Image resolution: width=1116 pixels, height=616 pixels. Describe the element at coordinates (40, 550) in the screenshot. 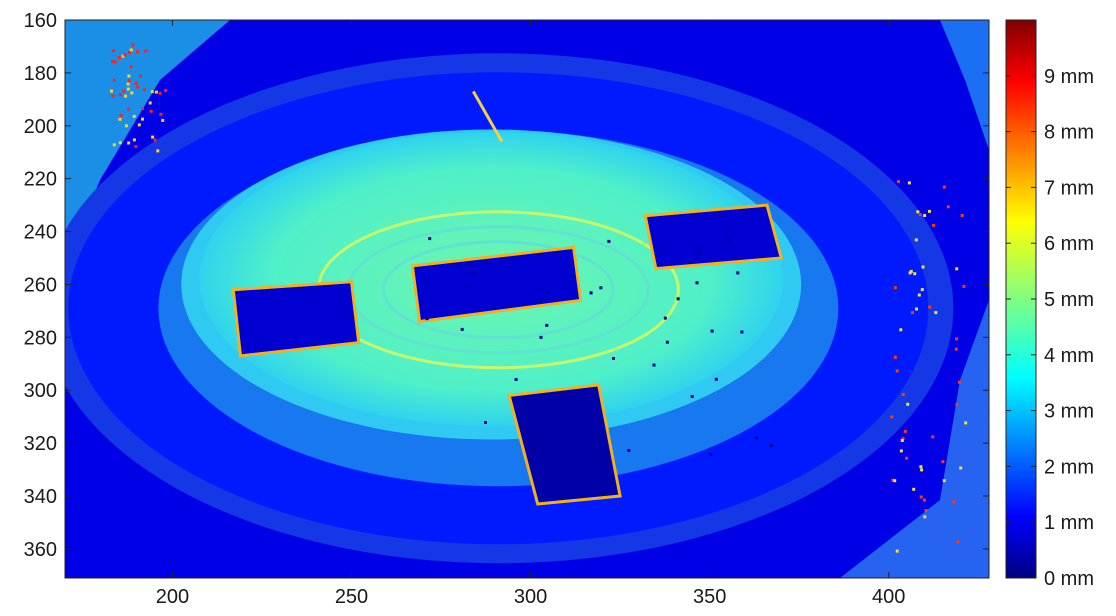

I see `y-tick-label: 360` at that location.